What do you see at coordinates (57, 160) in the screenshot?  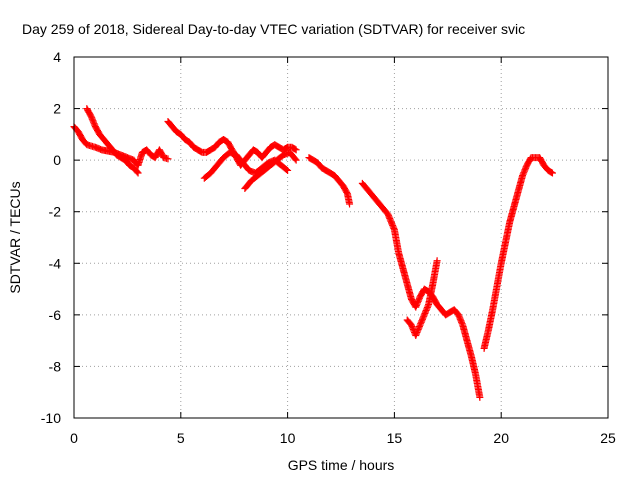 I see `y-tick-label: 0` at bounding box center [57, 160].